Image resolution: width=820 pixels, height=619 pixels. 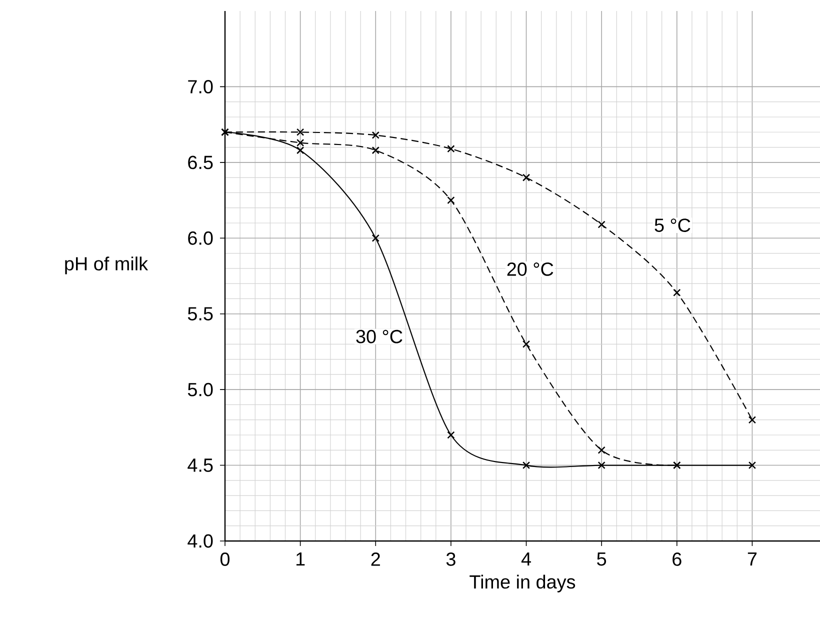 What do you see at coordinates (200, 238) in the screenshot?
I see `y-tick-label: 6.0` at bounding box center [200, 238].